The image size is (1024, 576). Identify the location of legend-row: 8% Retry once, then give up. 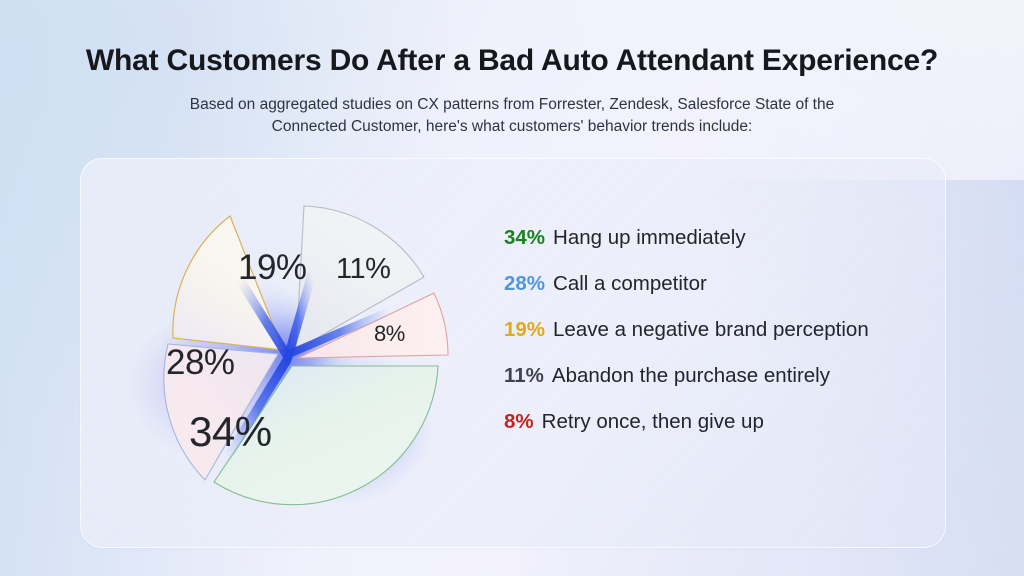
(714, 422).